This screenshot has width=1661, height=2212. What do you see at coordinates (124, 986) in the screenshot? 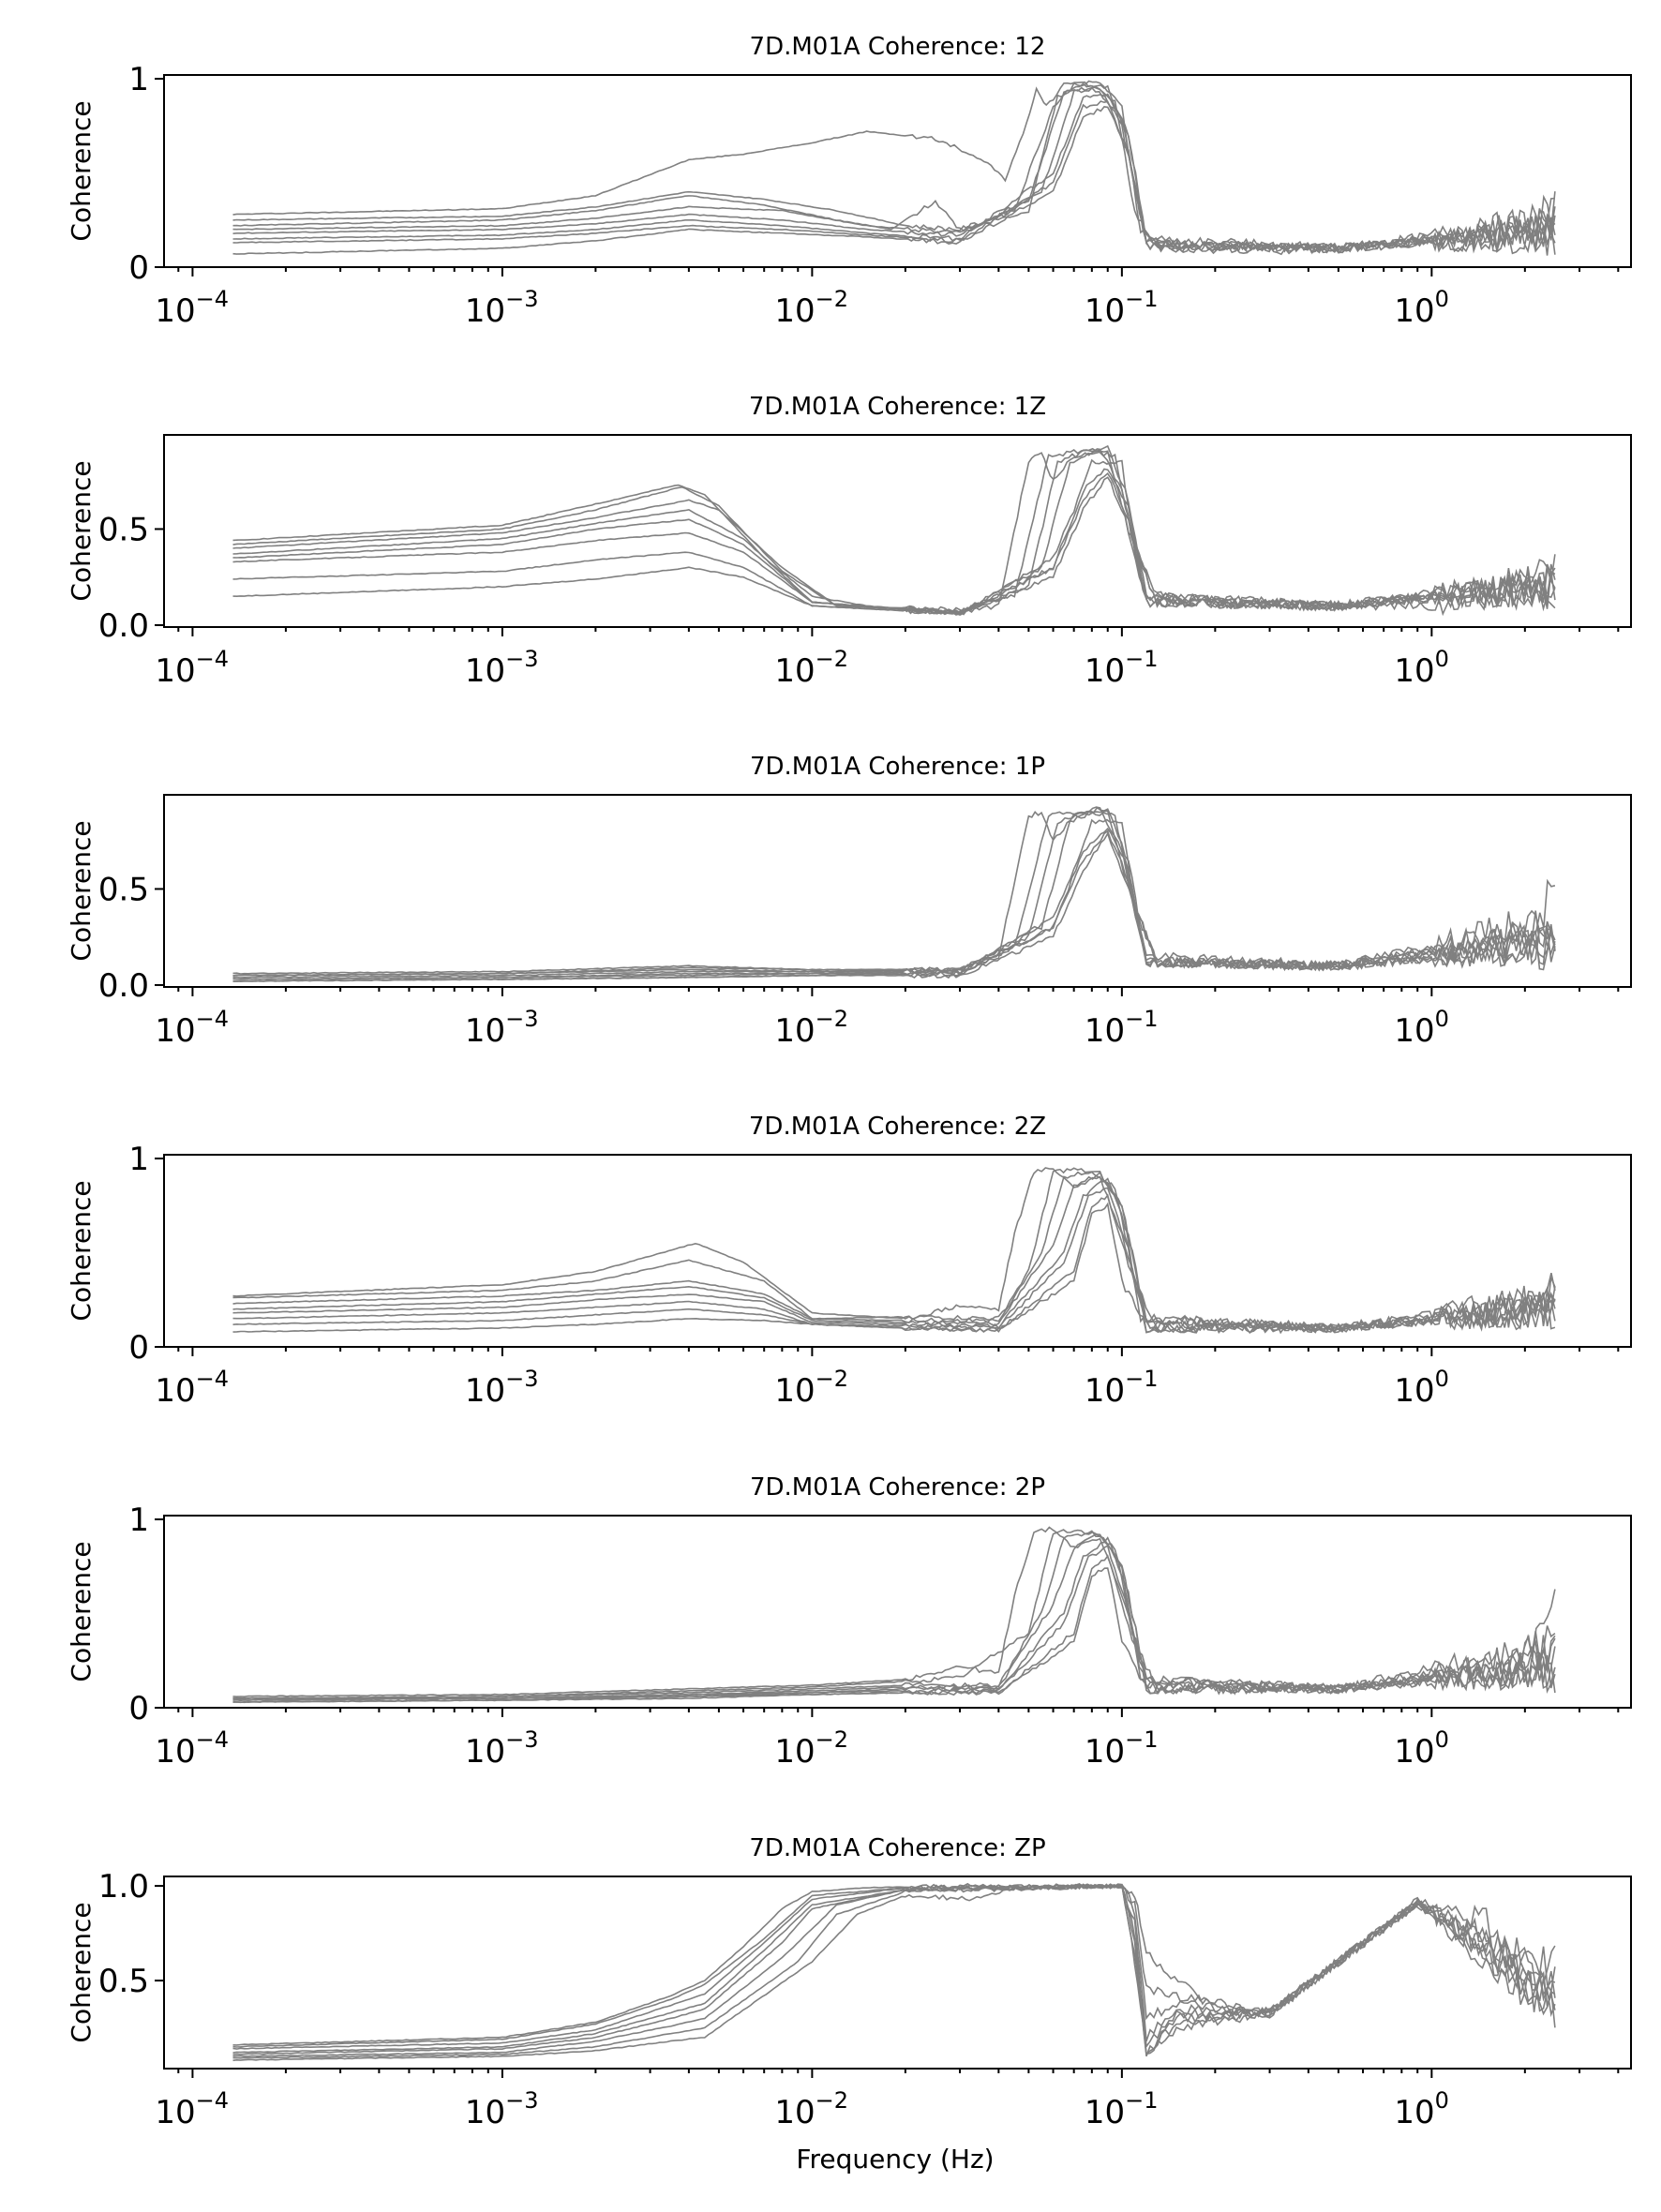
I see `y-tick-label: 0.0` at bounding box center [124, 986].